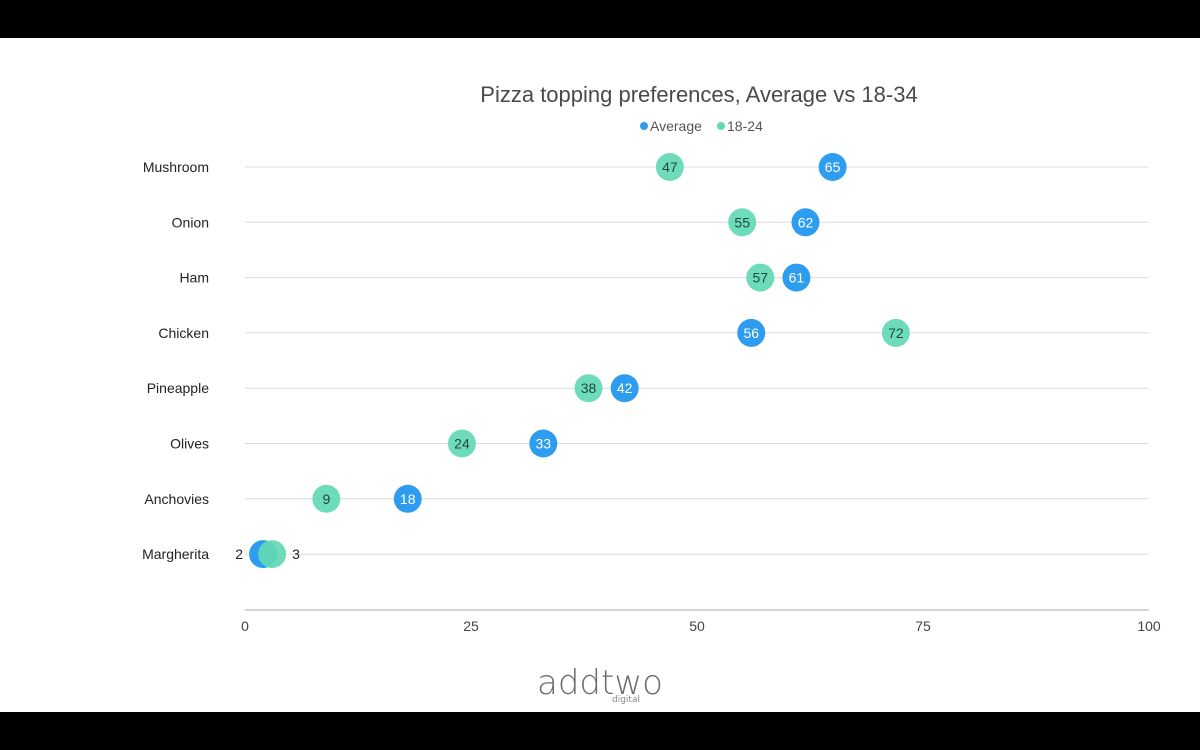 The image size is (1200, 750). What do you see at coordinates (272, 554) in the screenshot?
I see `point-youth-margherita` at bounding box center [272, 554].